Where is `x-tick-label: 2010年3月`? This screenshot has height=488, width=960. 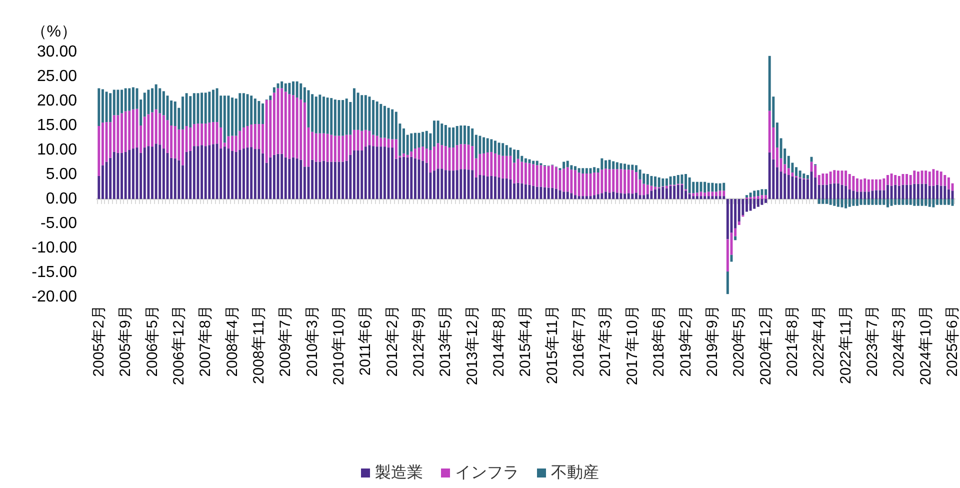 x-tick-label: 2010年3月 is located at coordinates (312, 341).